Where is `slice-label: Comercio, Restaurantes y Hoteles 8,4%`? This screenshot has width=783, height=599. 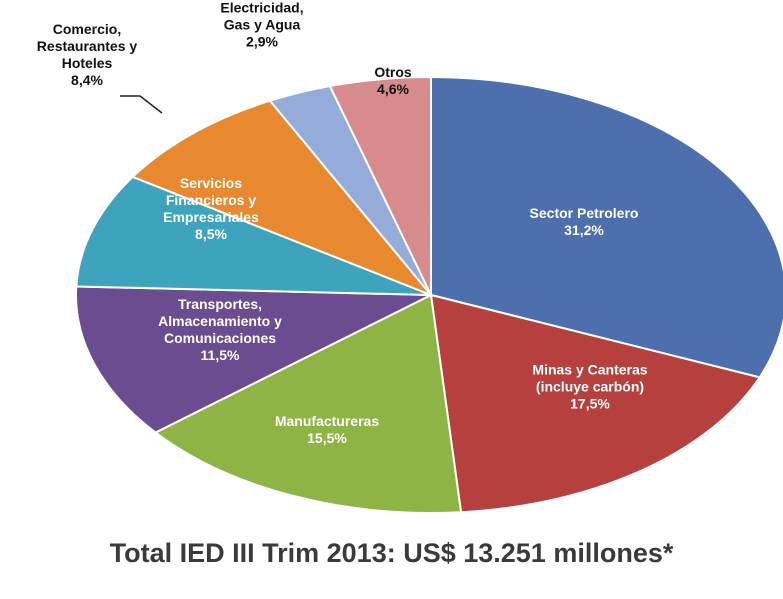 slice-label: Comercio, Restaurantes y Hoteles 8,4% is located at coordinates (87, 54).